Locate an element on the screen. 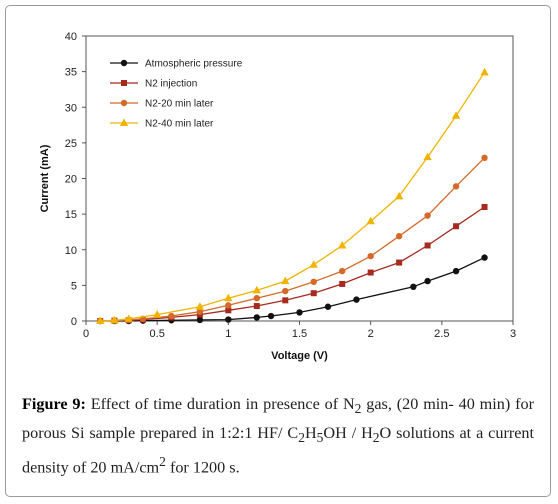  y-tick-label: 5 is located at coordinates (74, 286).